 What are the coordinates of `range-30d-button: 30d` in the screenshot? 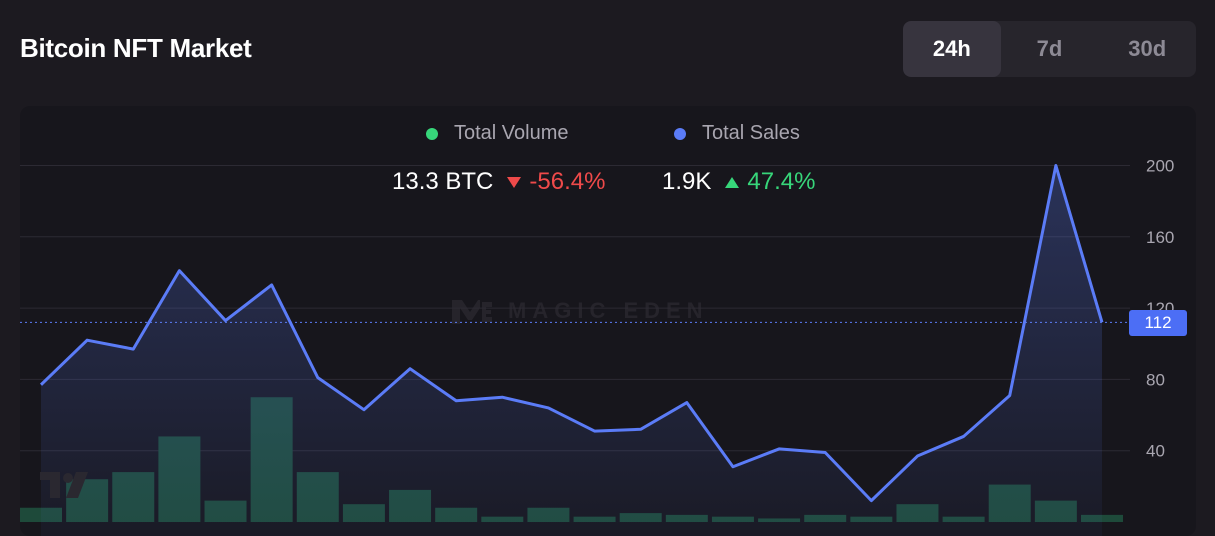 It's located at (1147, 49).